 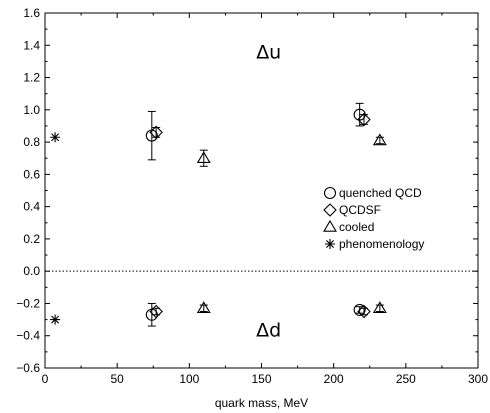 I want to click on legend-phenomenology-symbol, so click(x=330, y=244).